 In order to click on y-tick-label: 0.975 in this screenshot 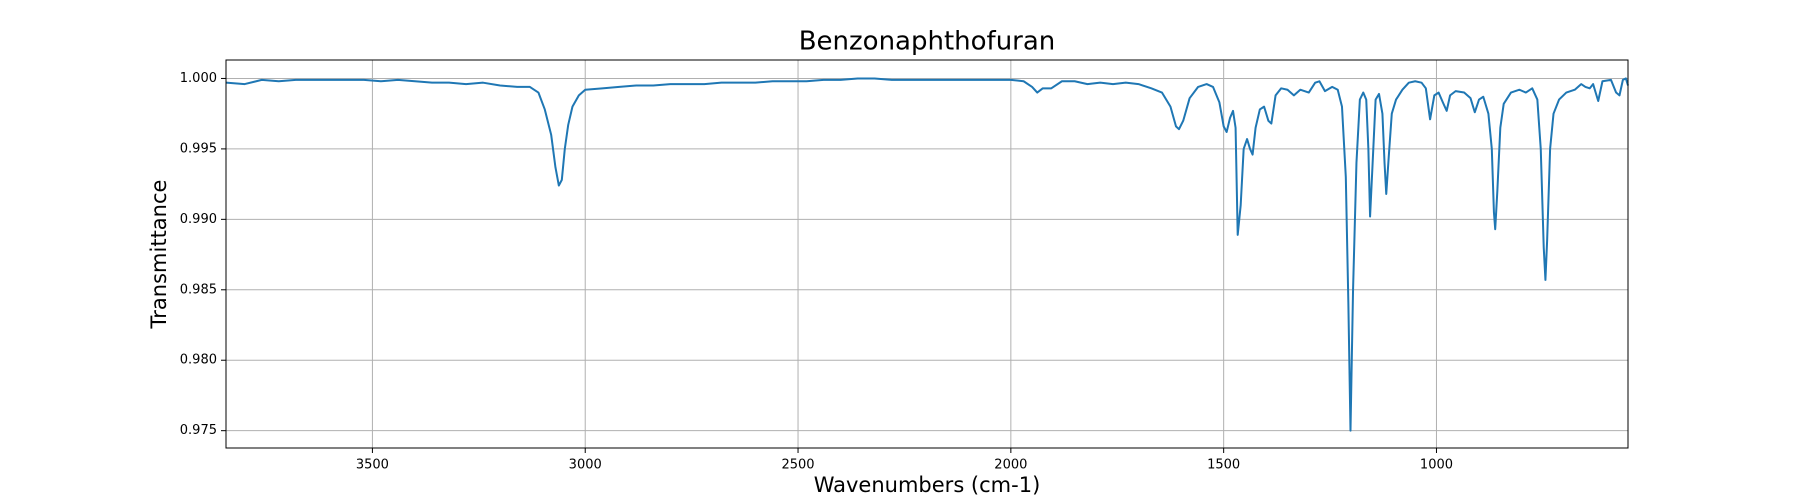, I will do `click(198, 430)`.